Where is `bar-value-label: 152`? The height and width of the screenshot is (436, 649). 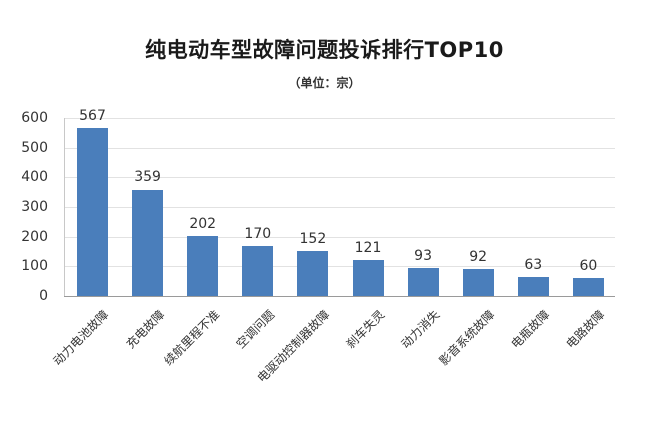
bar-value-label: 152 is located at coordinates (313, 238).